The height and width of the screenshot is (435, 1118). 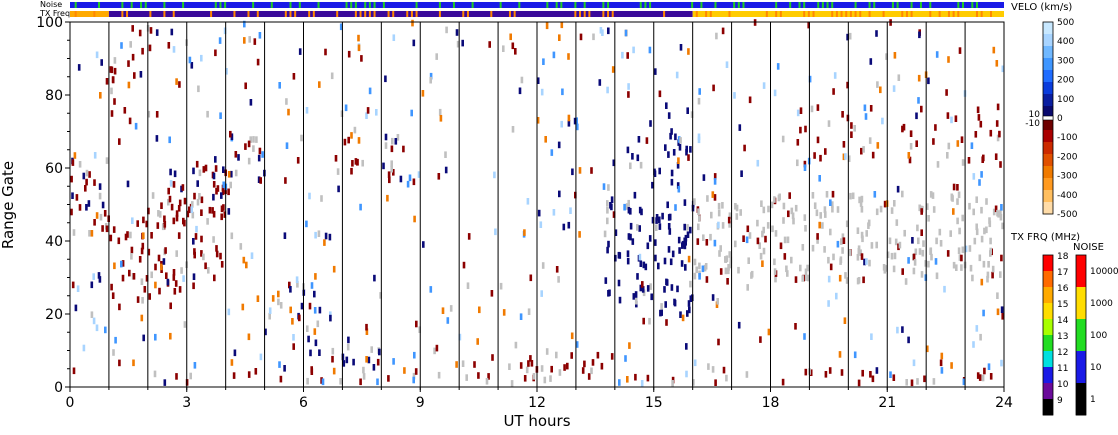 I want to click on velocity-color-segment, so click(x=1048, y=52).